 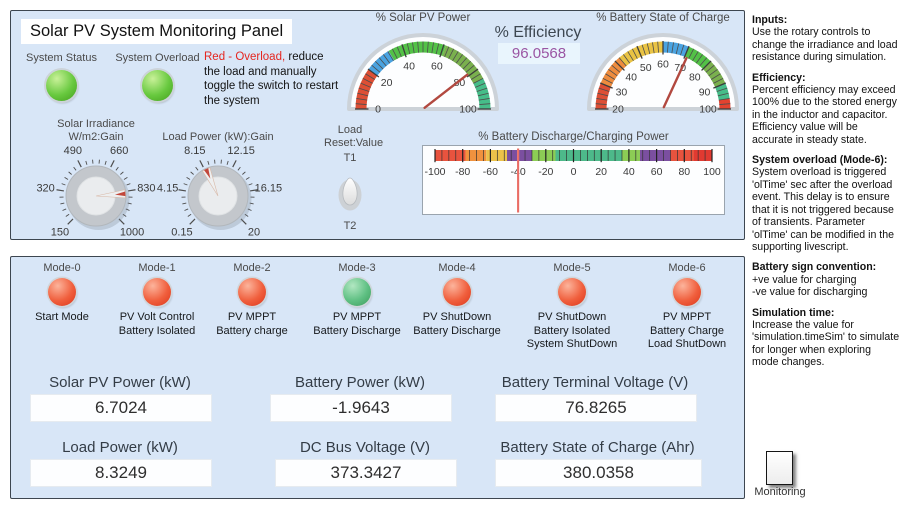 What do you see at coordinates (157, 324) in the screenshot?
I see `mode-desc: PV Volt Control Battery Isolated` at bounding box center [157, 324].